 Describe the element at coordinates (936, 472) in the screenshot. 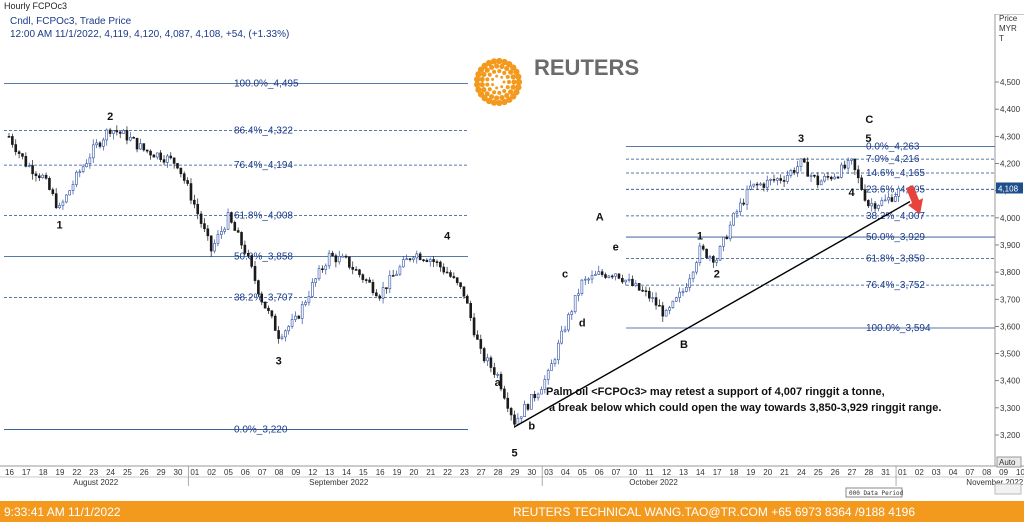

I see `x-tick-label: 03` at that location.